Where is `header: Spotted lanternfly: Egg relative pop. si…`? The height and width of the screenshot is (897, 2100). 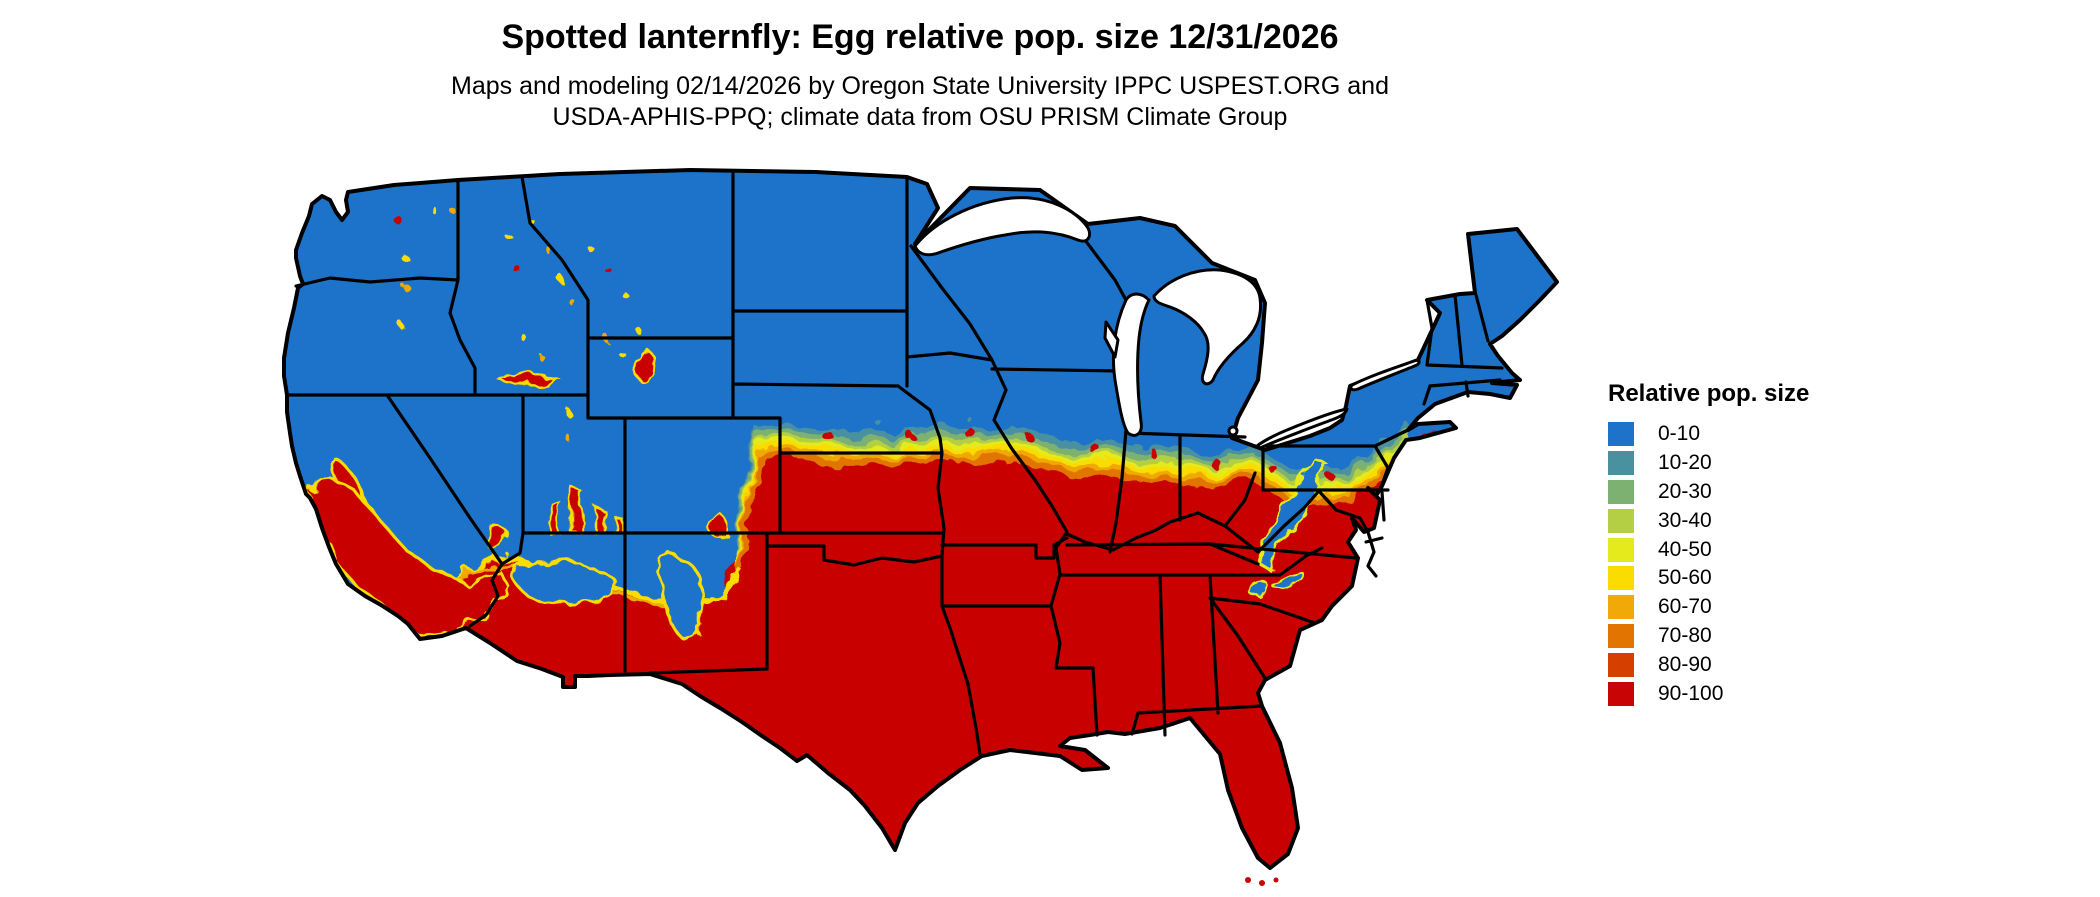
header: Spotted lanternfly: Egg relative pop. si… is located at coordinates (920, 66).